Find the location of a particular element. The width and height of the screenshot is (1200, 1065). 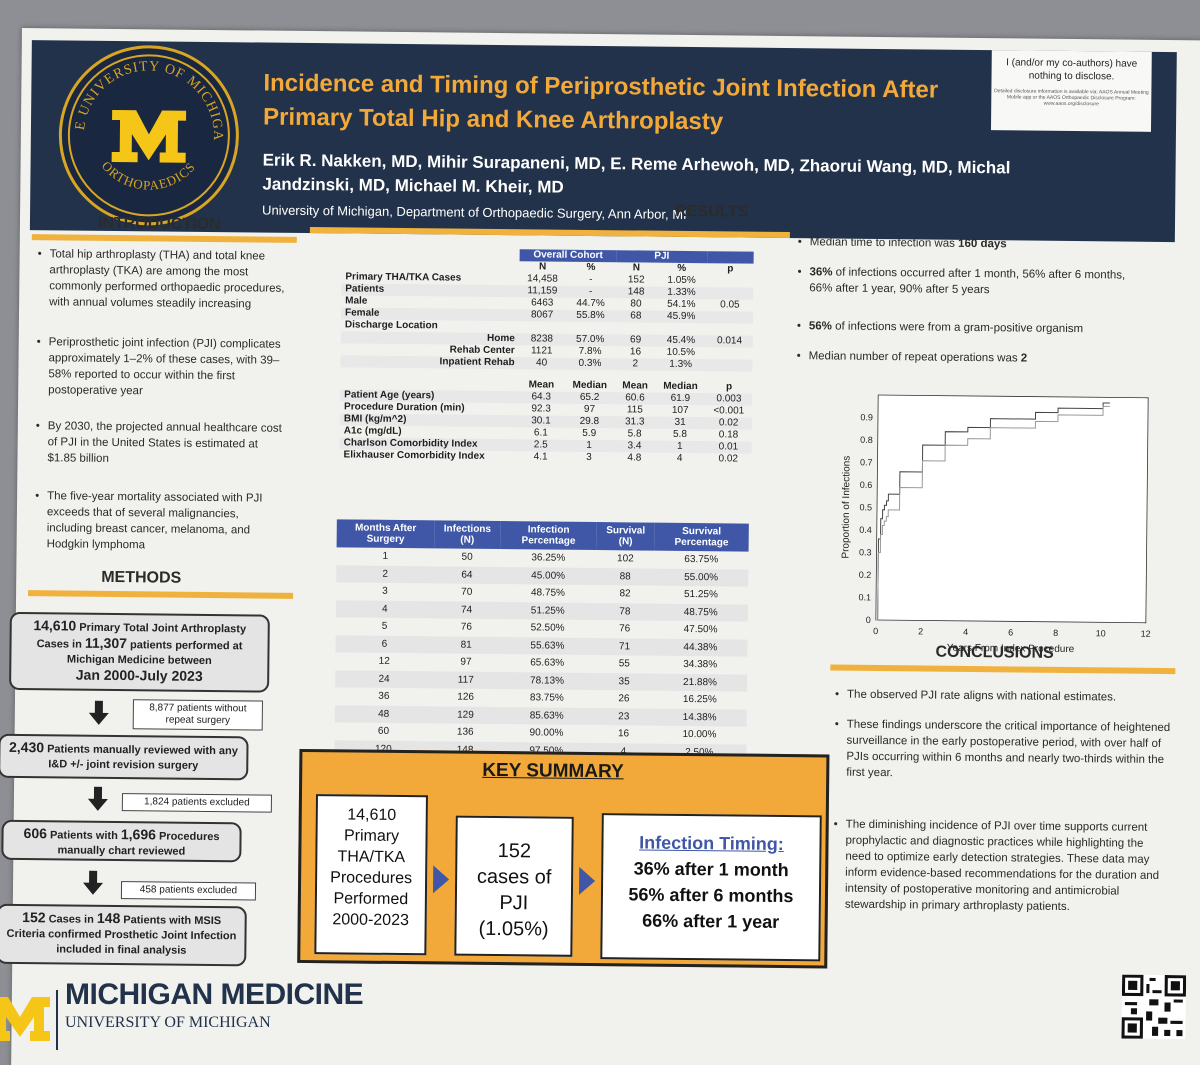

footer-university: UNIVERSITY OF MICHIGAN is located at coordinates (168, 1022).